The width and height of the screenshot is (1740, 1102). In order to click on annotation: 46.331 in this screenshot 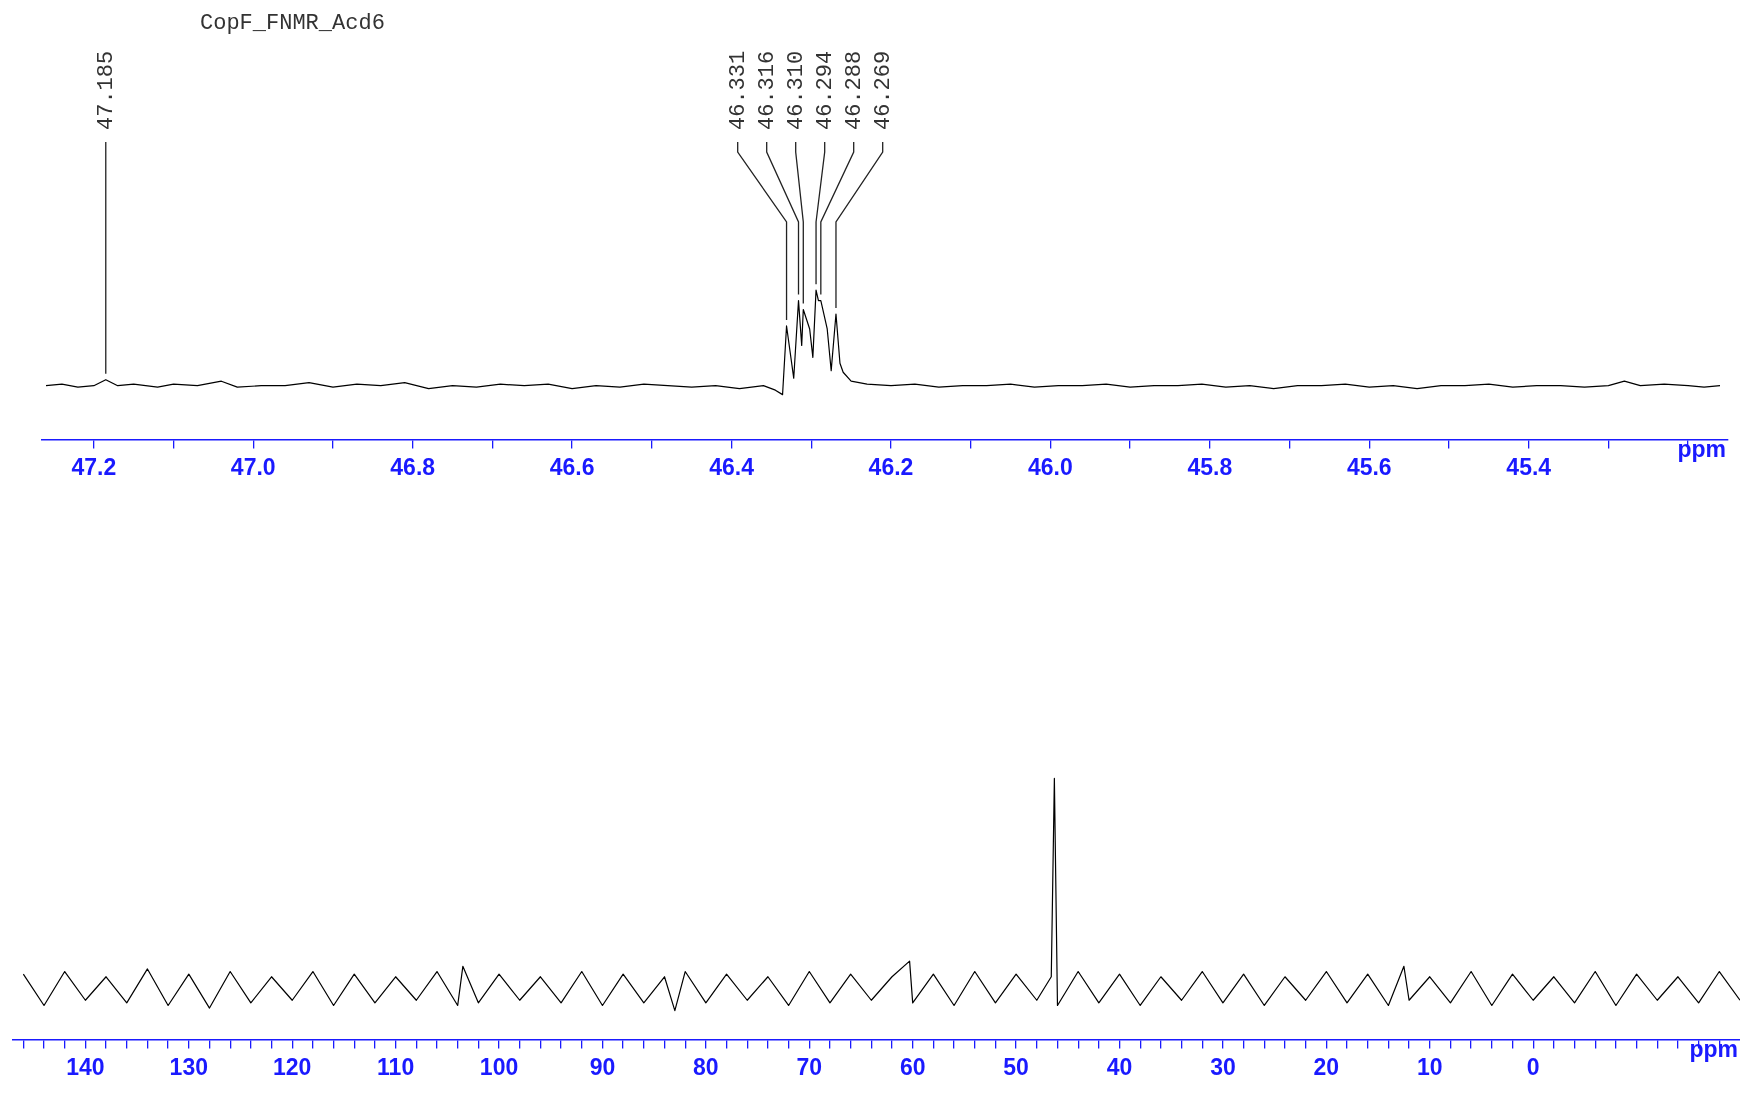, I will do `click(738, 90)`.